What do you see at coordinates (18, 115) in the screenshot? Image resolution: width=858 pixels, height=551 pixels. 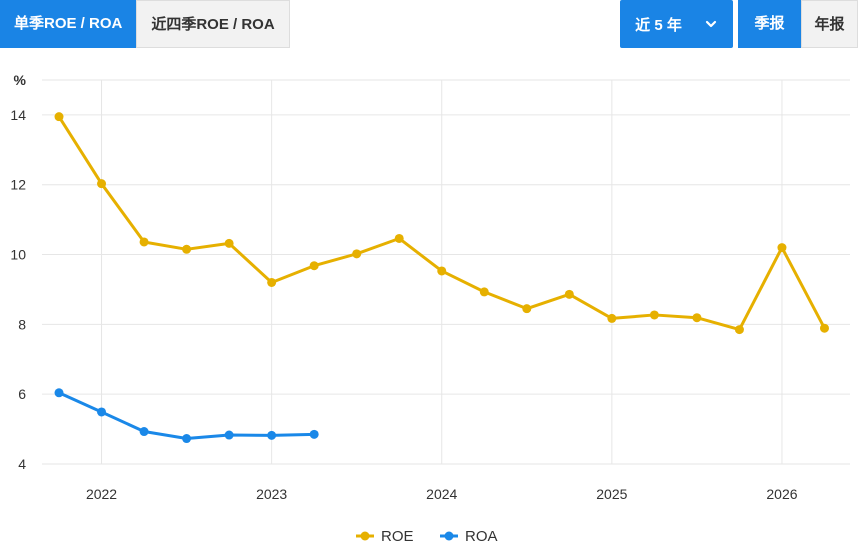 I see `y-tick-label: 14` at bounding box center [18, 115].